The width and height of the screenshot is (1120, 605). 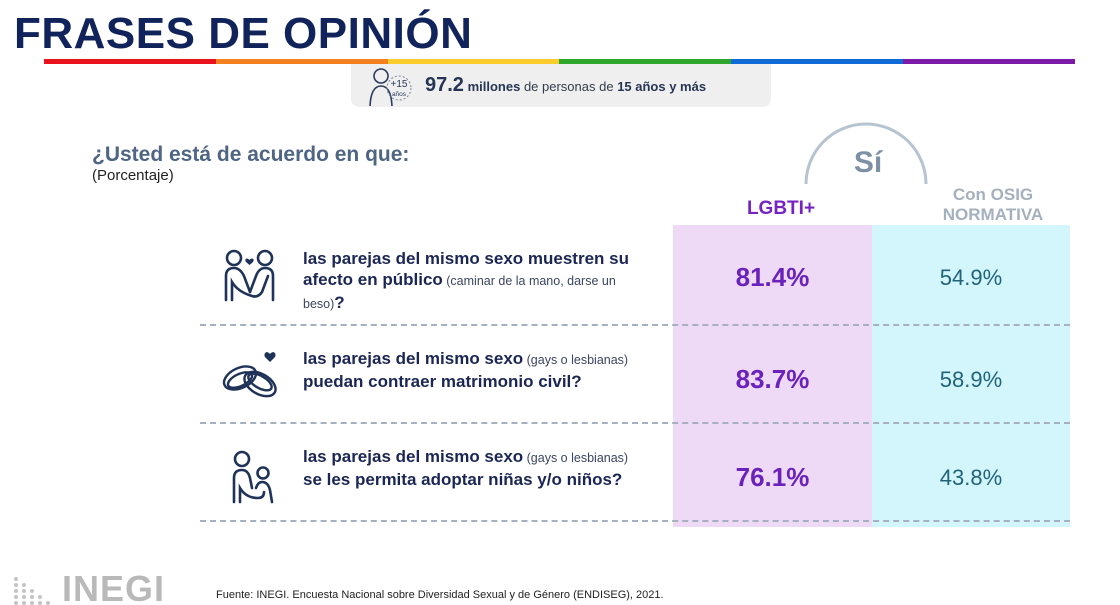 What do you see at coordinates (993, 214) in the screenshot?
I see `column-header-osig-line2: NORMATIVA` at bounding box center [993, 214].